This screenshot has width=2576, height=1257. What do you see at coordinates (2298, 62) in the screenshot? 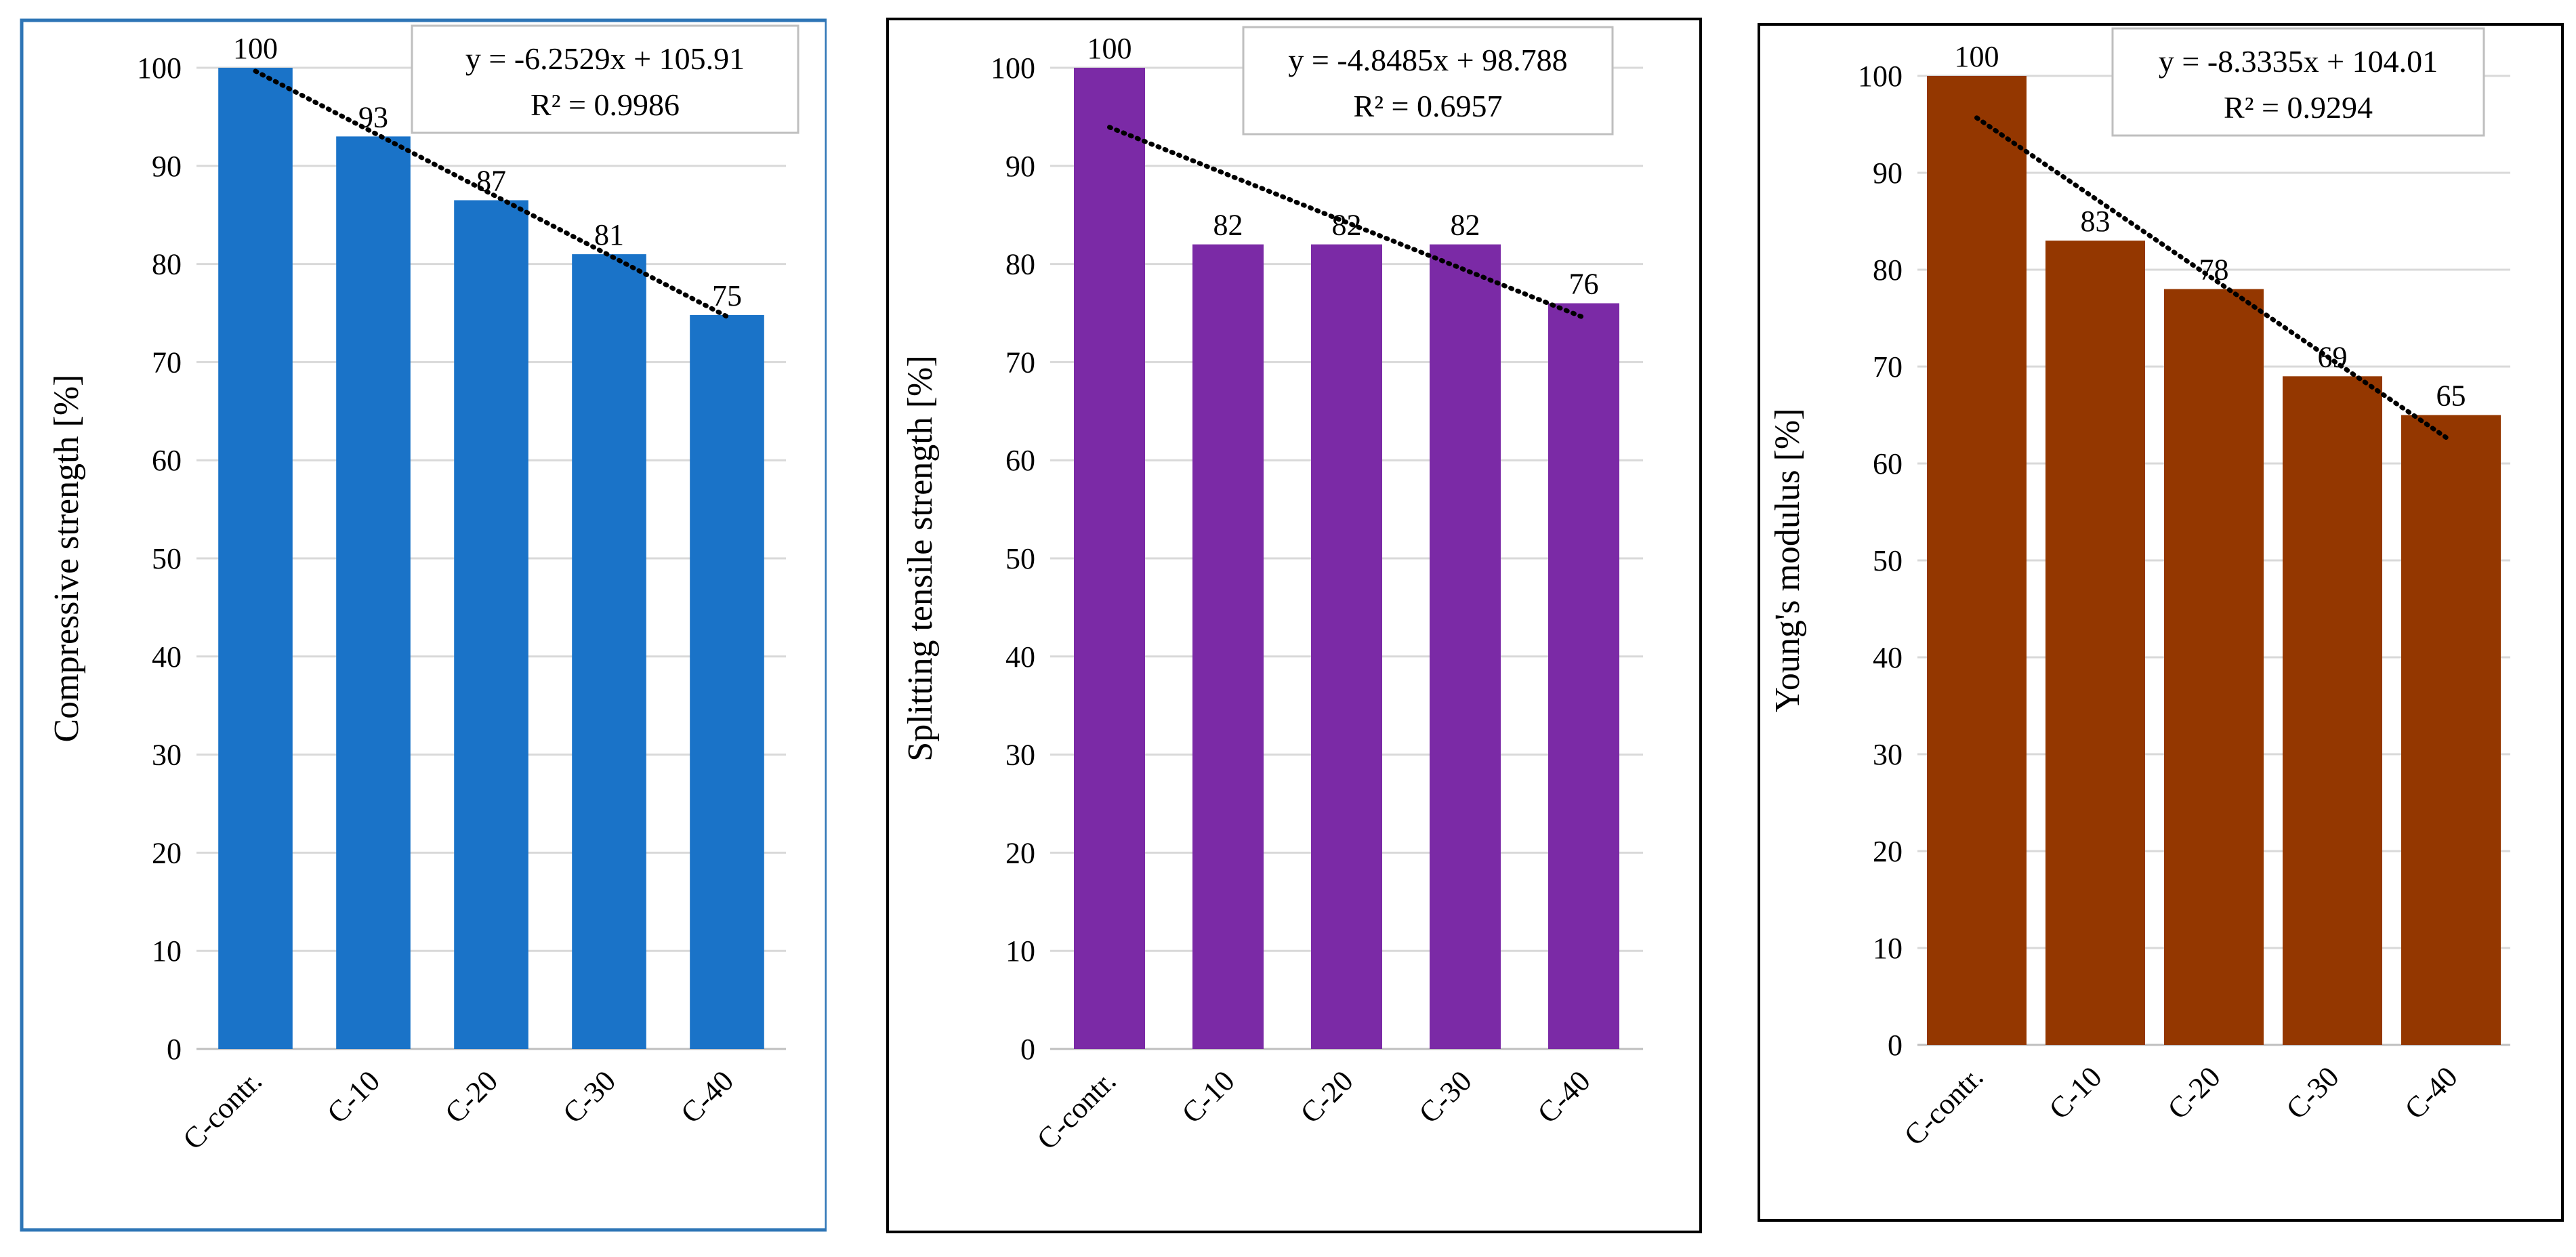
I see `trendline-equation: y = -8.3335x + 104.01` at bounding box center [2298, 62].